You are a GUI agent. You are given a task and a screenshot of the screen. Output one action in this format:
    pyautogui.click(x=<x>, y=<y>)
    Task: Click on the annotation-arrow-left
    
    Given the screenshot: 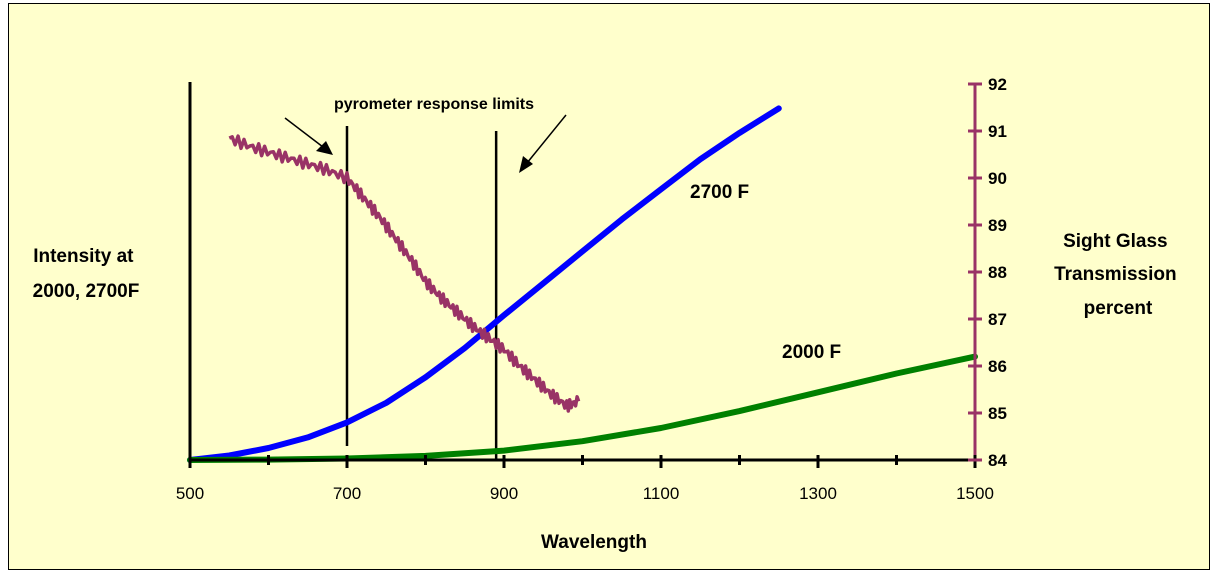 What is the action you would take?
    pyautogui.click(x=304, y=132)
    